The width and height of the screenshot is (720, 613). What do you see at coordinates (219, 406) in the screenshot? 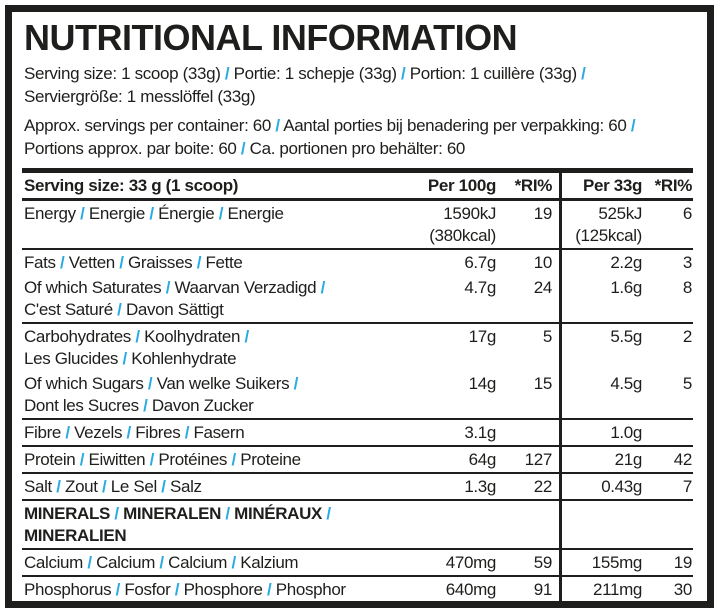
I see `nutrient-label-line: Dont les Sucres / Davon Zucker` at bounding box center [219, 406].